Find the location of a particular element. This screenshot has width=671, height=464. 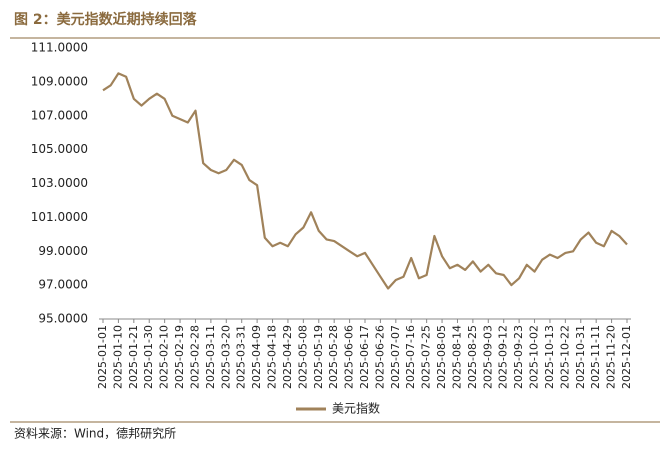

x-tick-label: 2025-01-01 is located at coordinates (102, 357).